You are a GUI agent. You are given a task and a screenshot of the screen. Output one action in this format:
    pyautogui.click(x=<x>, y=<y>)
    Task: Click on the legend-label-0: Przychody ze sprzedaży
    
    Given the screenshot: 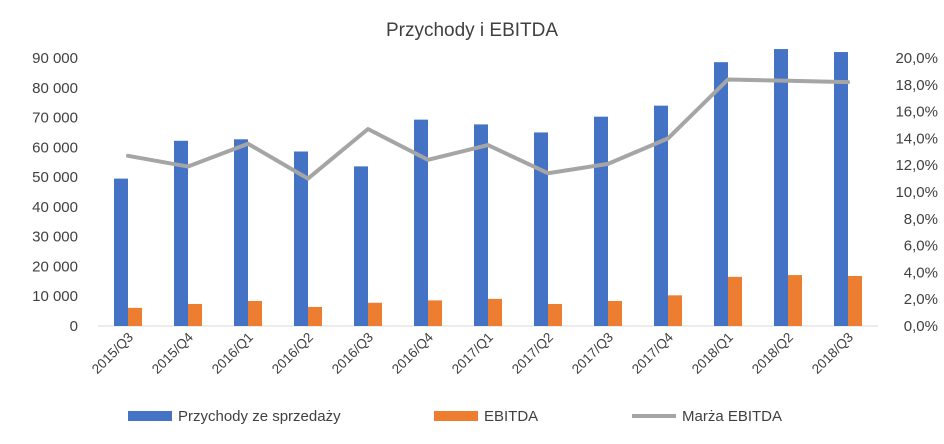 What is the action you would take?
    pyautogui.click(x=259, y=416)
    